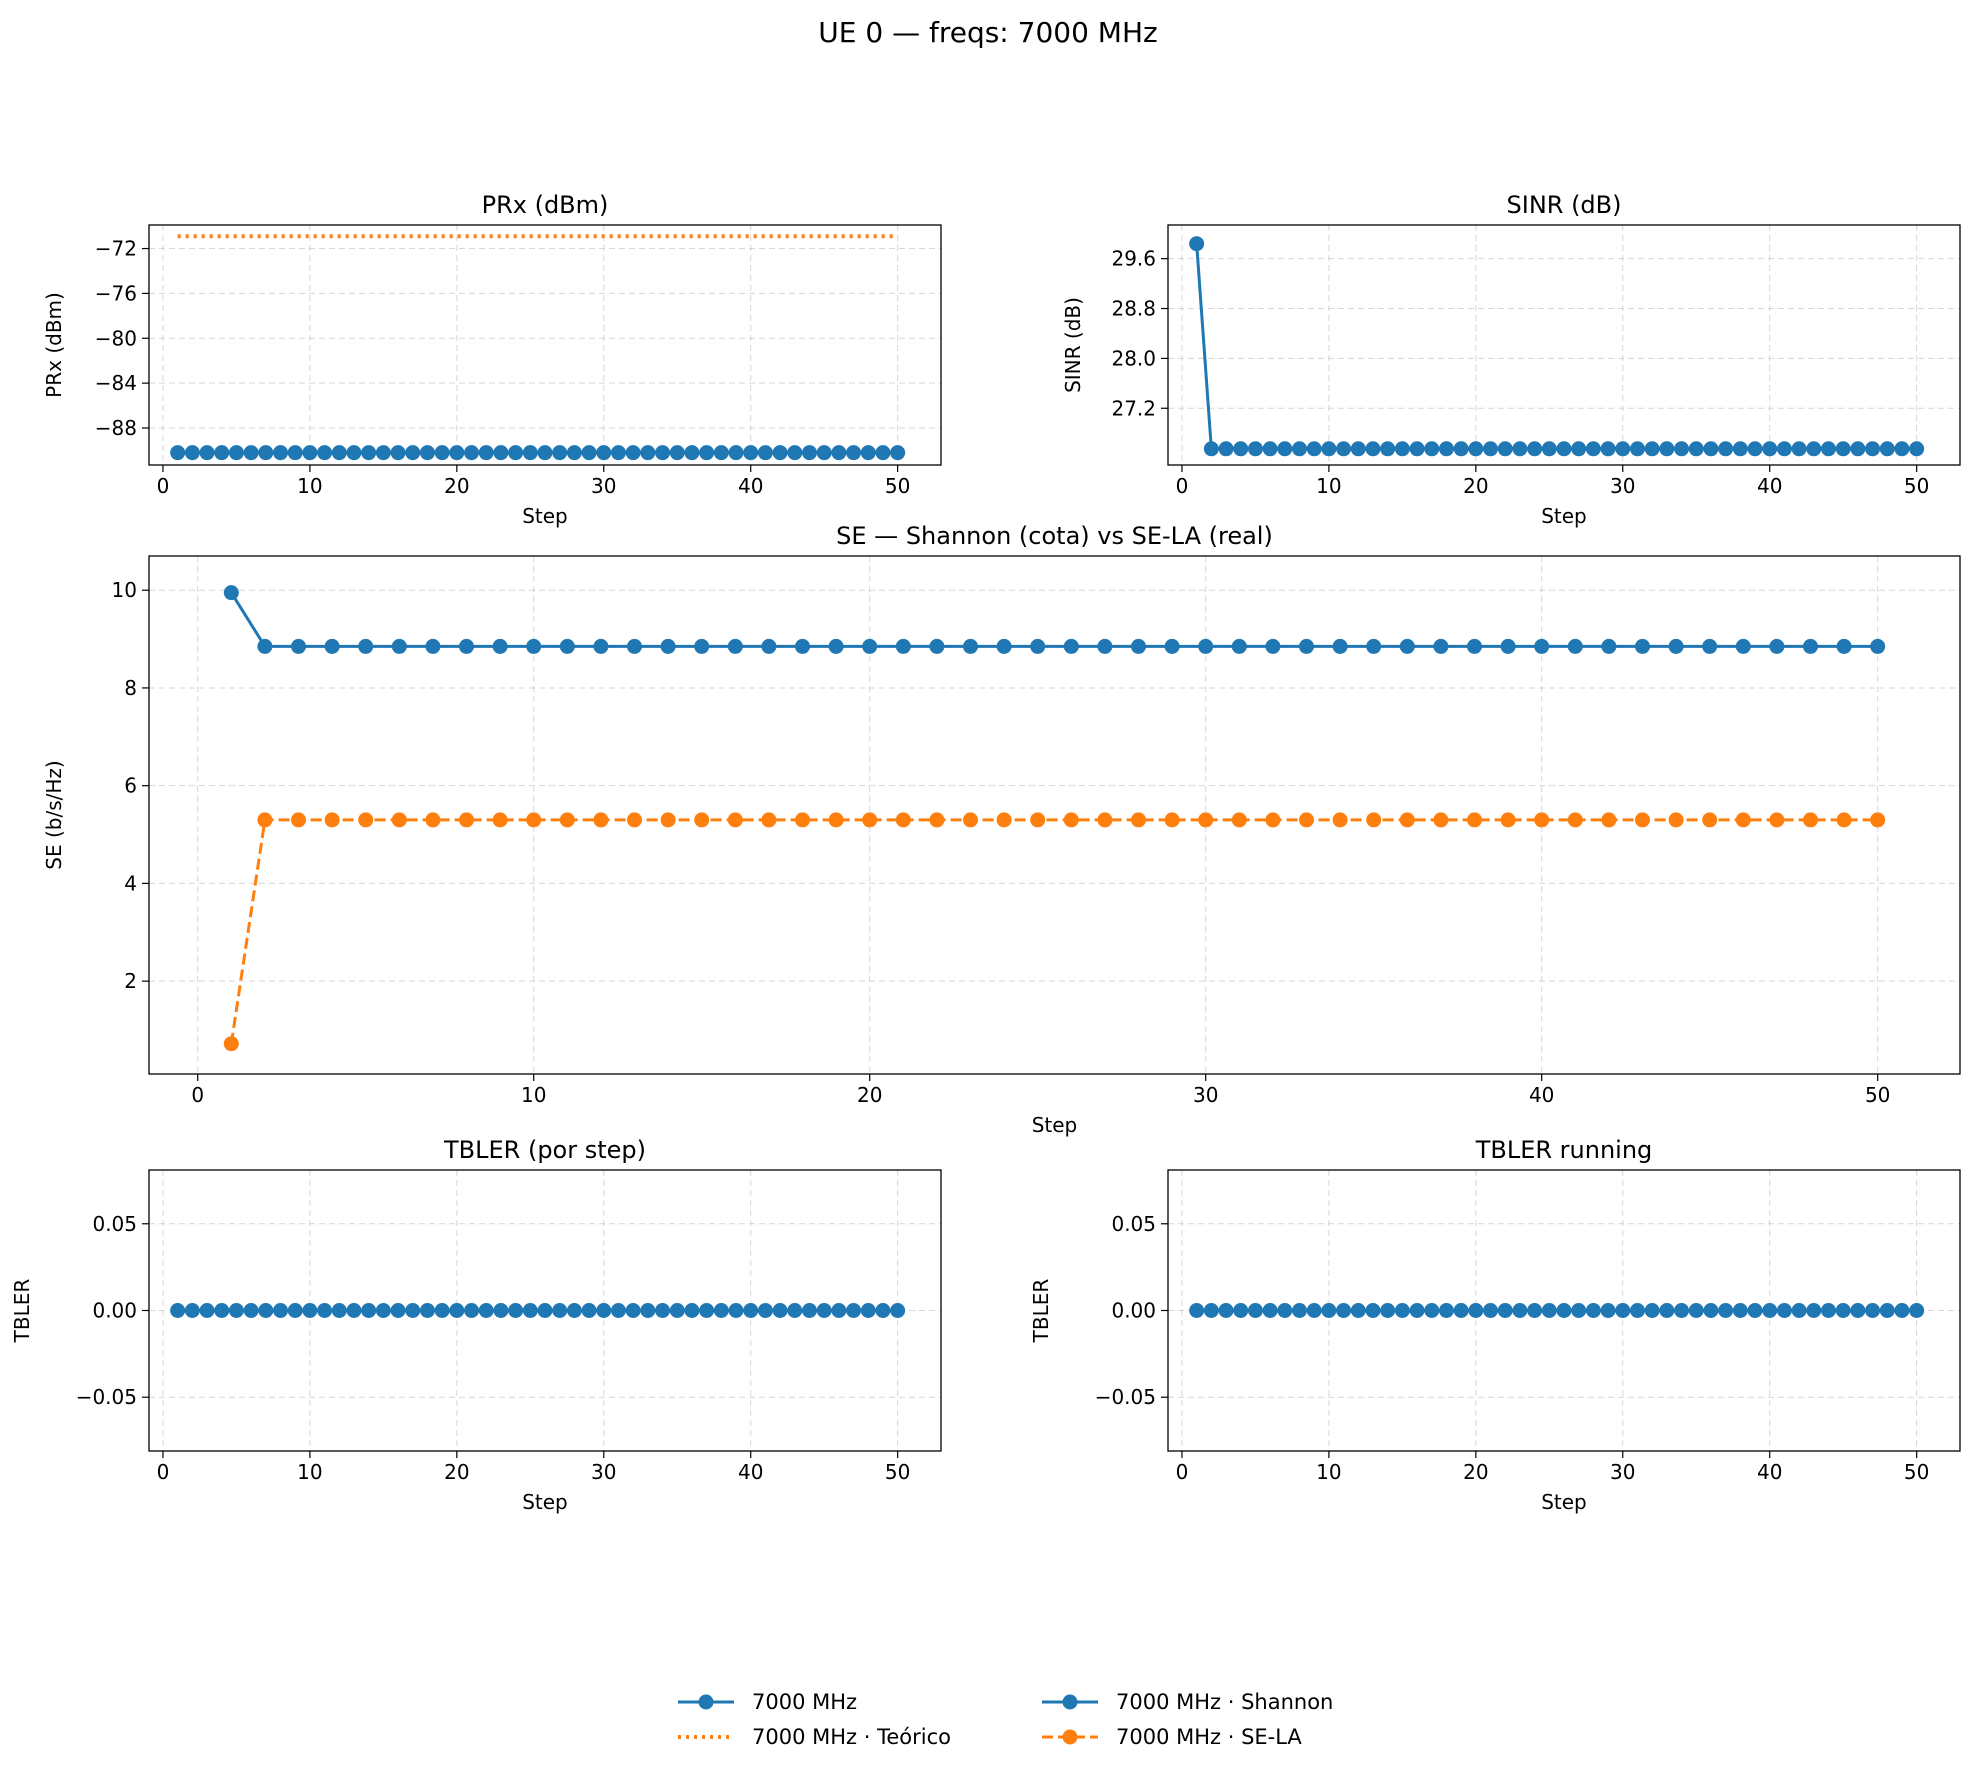 This screenshot has height=1778, width=1977. What do you see at coordinates (1475, 1472) in the screenshot?
I see `x-tick-label: 20` at bounding box center [1475, 1472].